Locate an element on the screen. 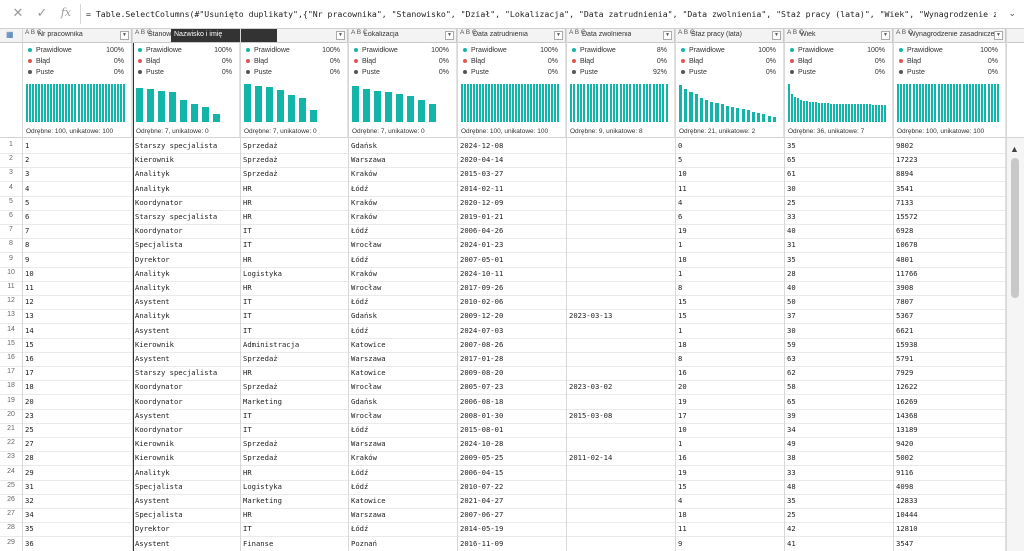  table-row: 14 14 Asystent IT Łódź 2024-07-03 1 30 6621 is located at coordinates (503, 331).